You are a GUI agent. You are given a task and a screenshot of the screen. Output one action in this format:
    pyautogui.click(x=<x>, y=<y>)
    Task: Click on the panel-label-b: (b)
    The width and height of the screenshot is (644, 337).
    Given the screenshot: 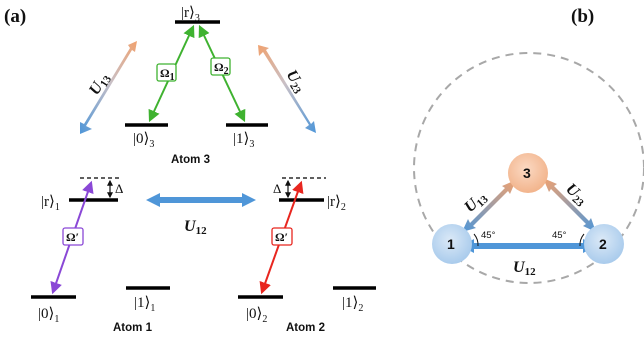 What is the action you would take?
    pyautogui.click(x=582, y=16)
    